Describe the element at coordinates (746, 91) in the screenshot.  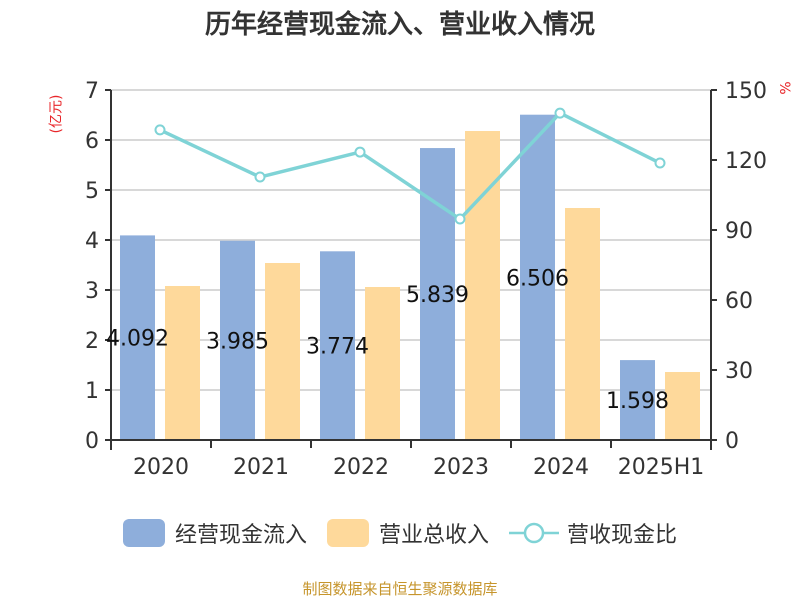
I see `y2-tick-label: 150` at that location.